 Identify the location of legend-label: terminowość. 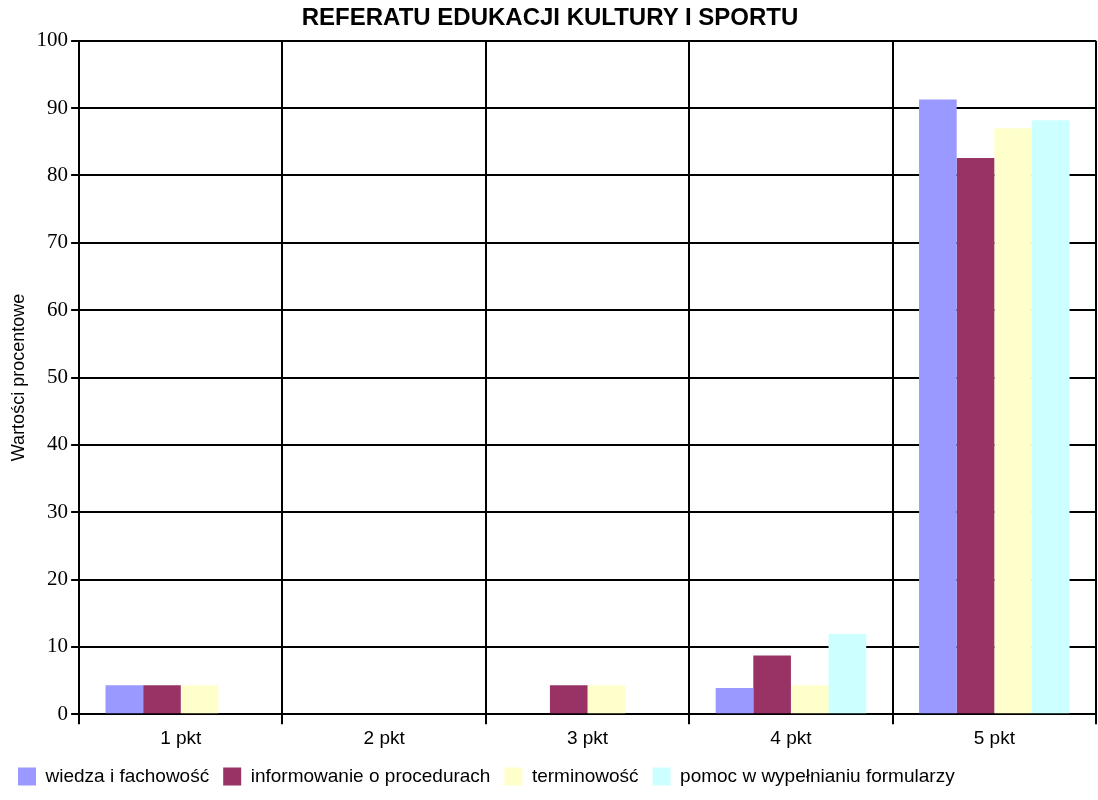
(585, 775).